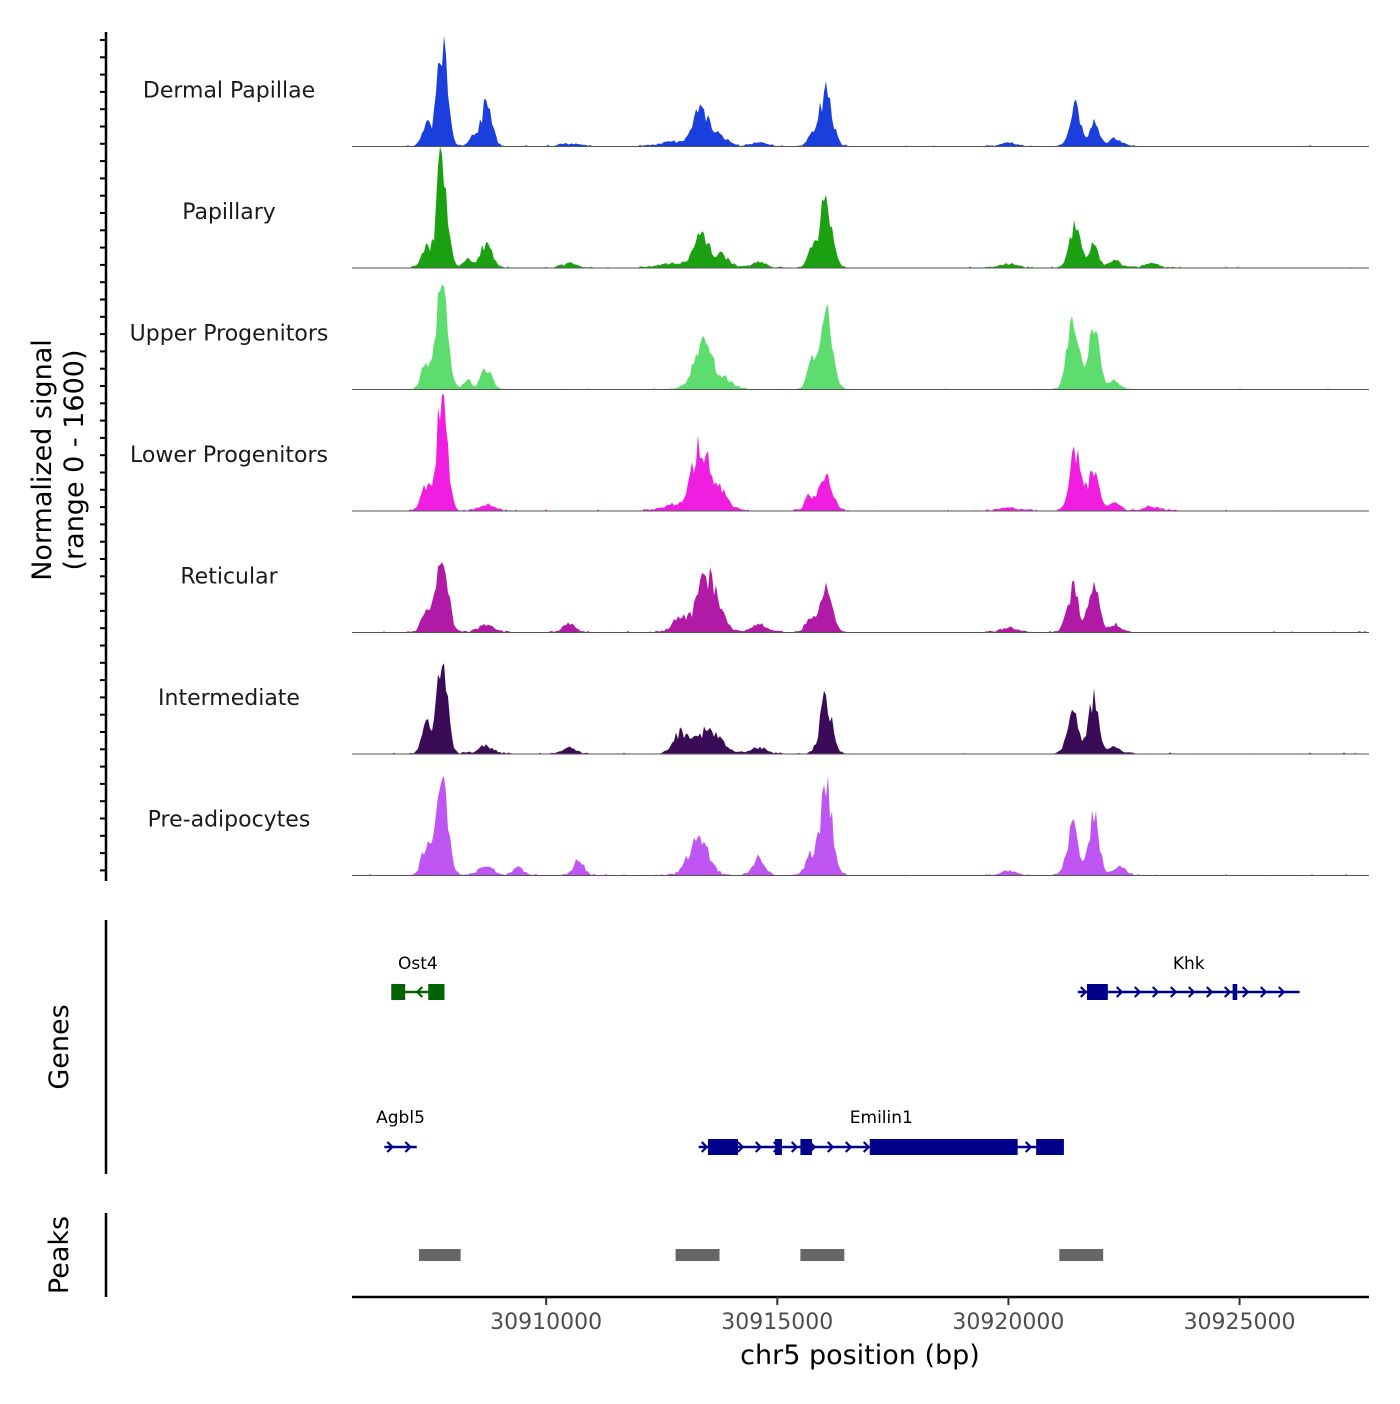  Describe the element at coordinates (59, 1255) in the screenshot. I see `peaks-track-title: Peaks` at that location.